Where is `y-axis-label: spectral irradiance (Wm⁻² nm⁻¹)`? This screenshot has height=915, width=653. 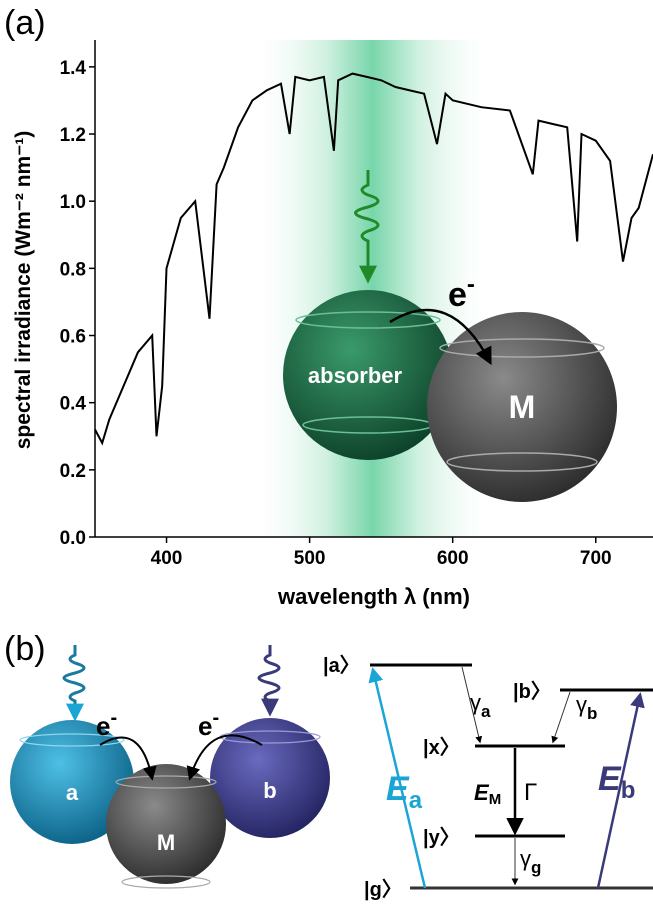 y-axis-label: spectral irradiance (Wm⁻² nm⁻¹) is located at coordinates (23, 290).